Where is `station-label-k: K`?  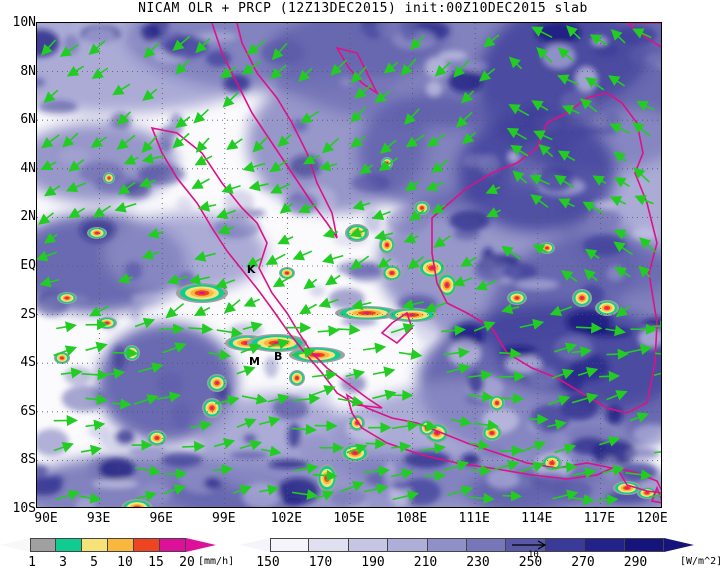 station-label-k: K is located at coordinates (251, 269).